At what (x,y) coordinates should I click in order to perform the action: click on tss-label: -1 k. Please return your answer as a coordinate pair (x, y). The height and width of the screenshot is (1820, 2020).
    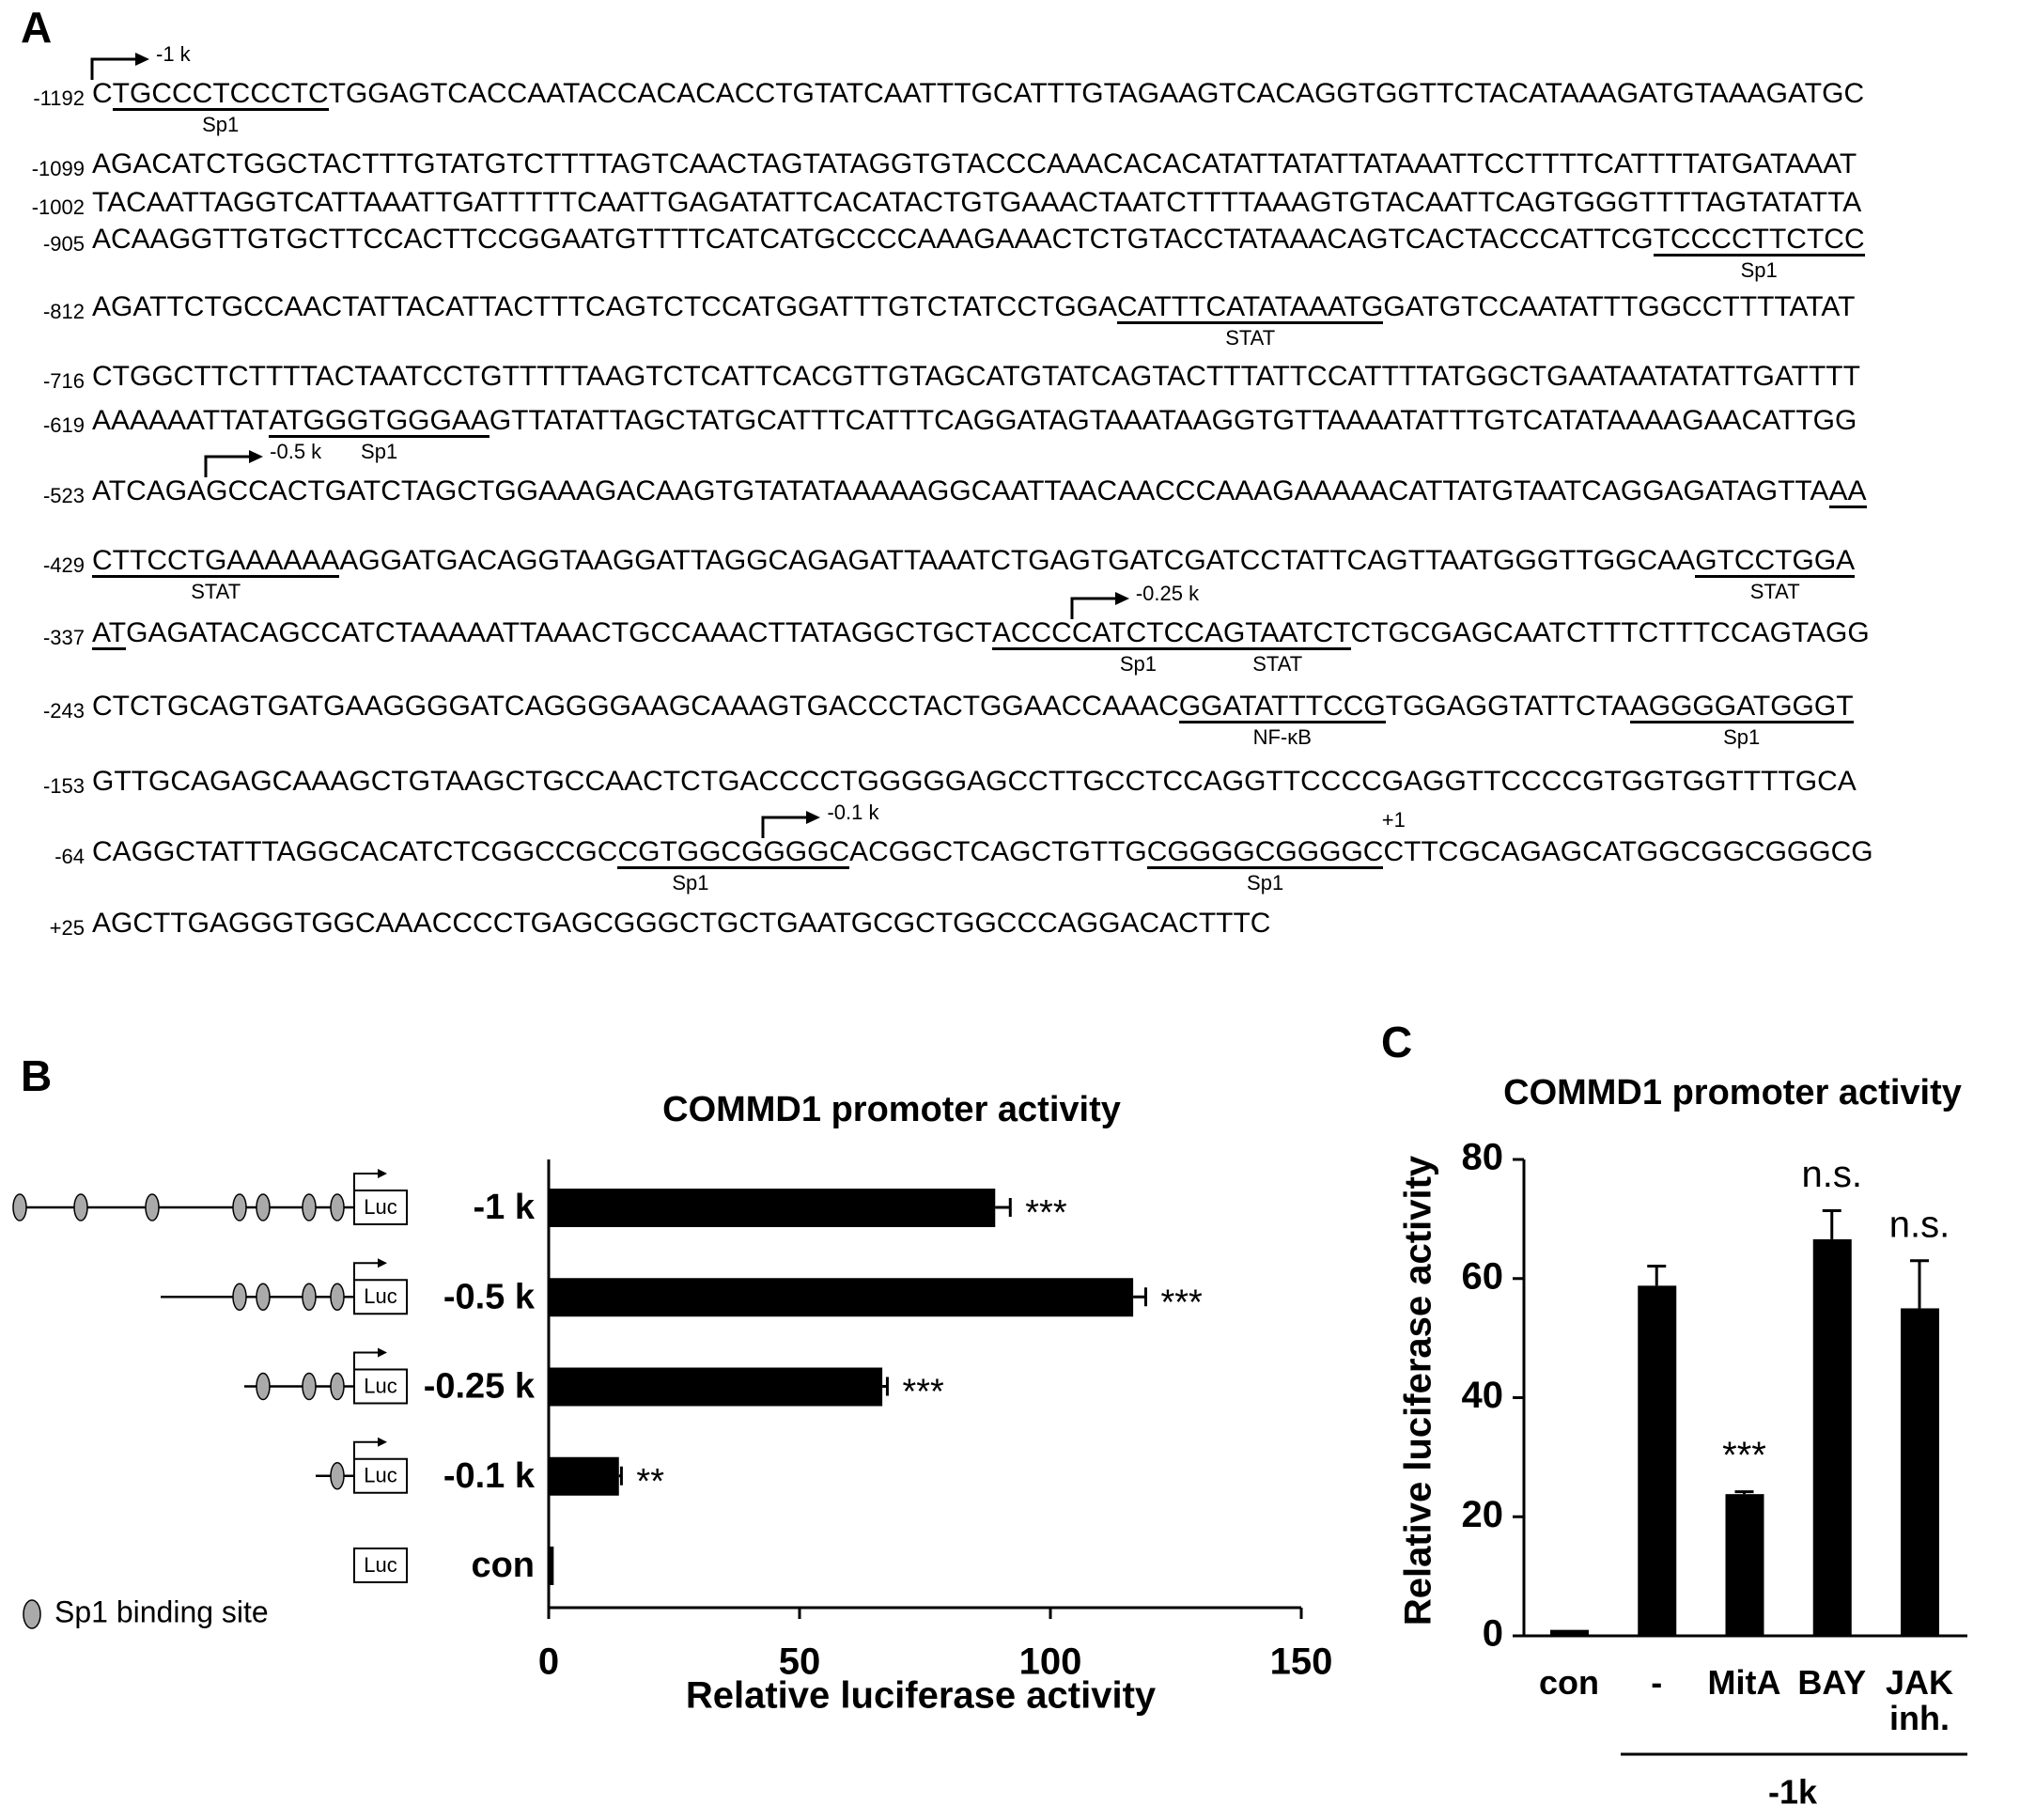
    Looking at the image, I should click on (173, 54).